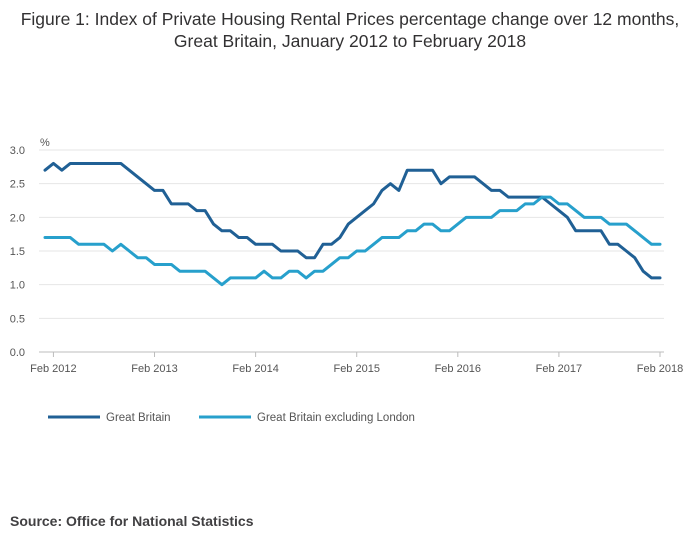 This screenshot has width=700, height=549. Describe the element at coordinates (559, 369) in the screenshot. I see `x-tick-label: Feb 2017` at that location.